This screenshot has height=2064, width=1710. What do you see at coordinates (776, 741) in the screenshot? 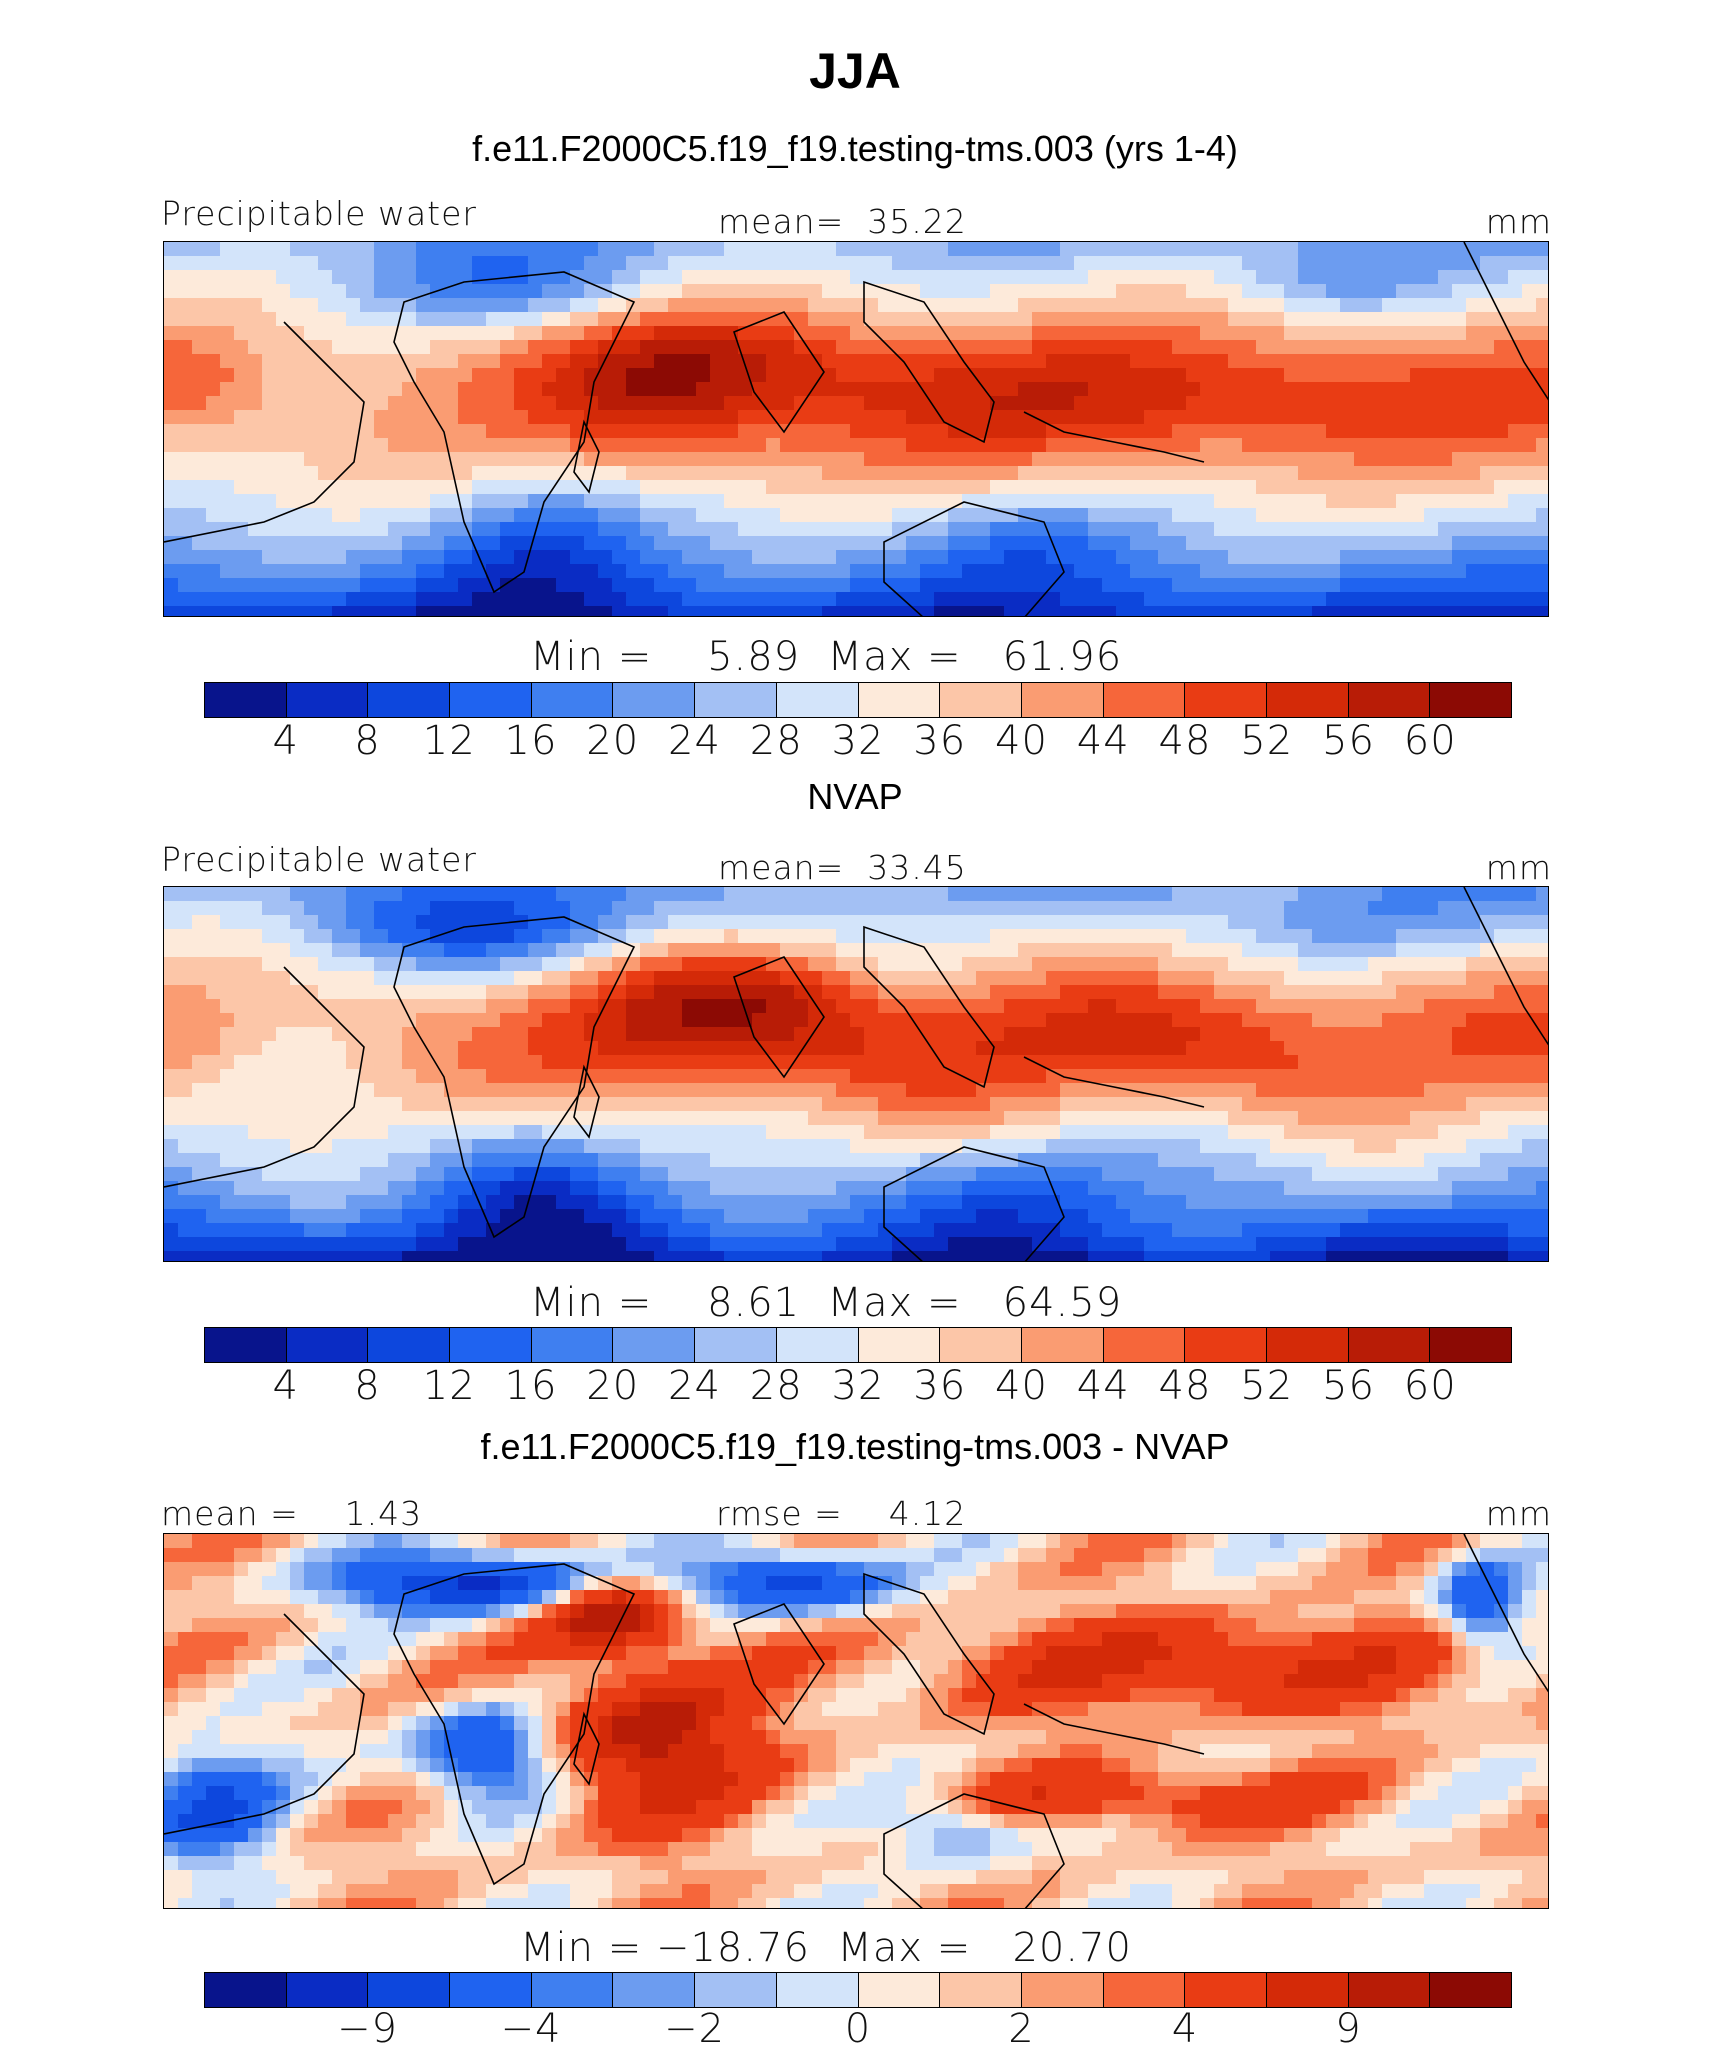
I see `colorbar-tick-label: 28` at bounding box center [776, 741].